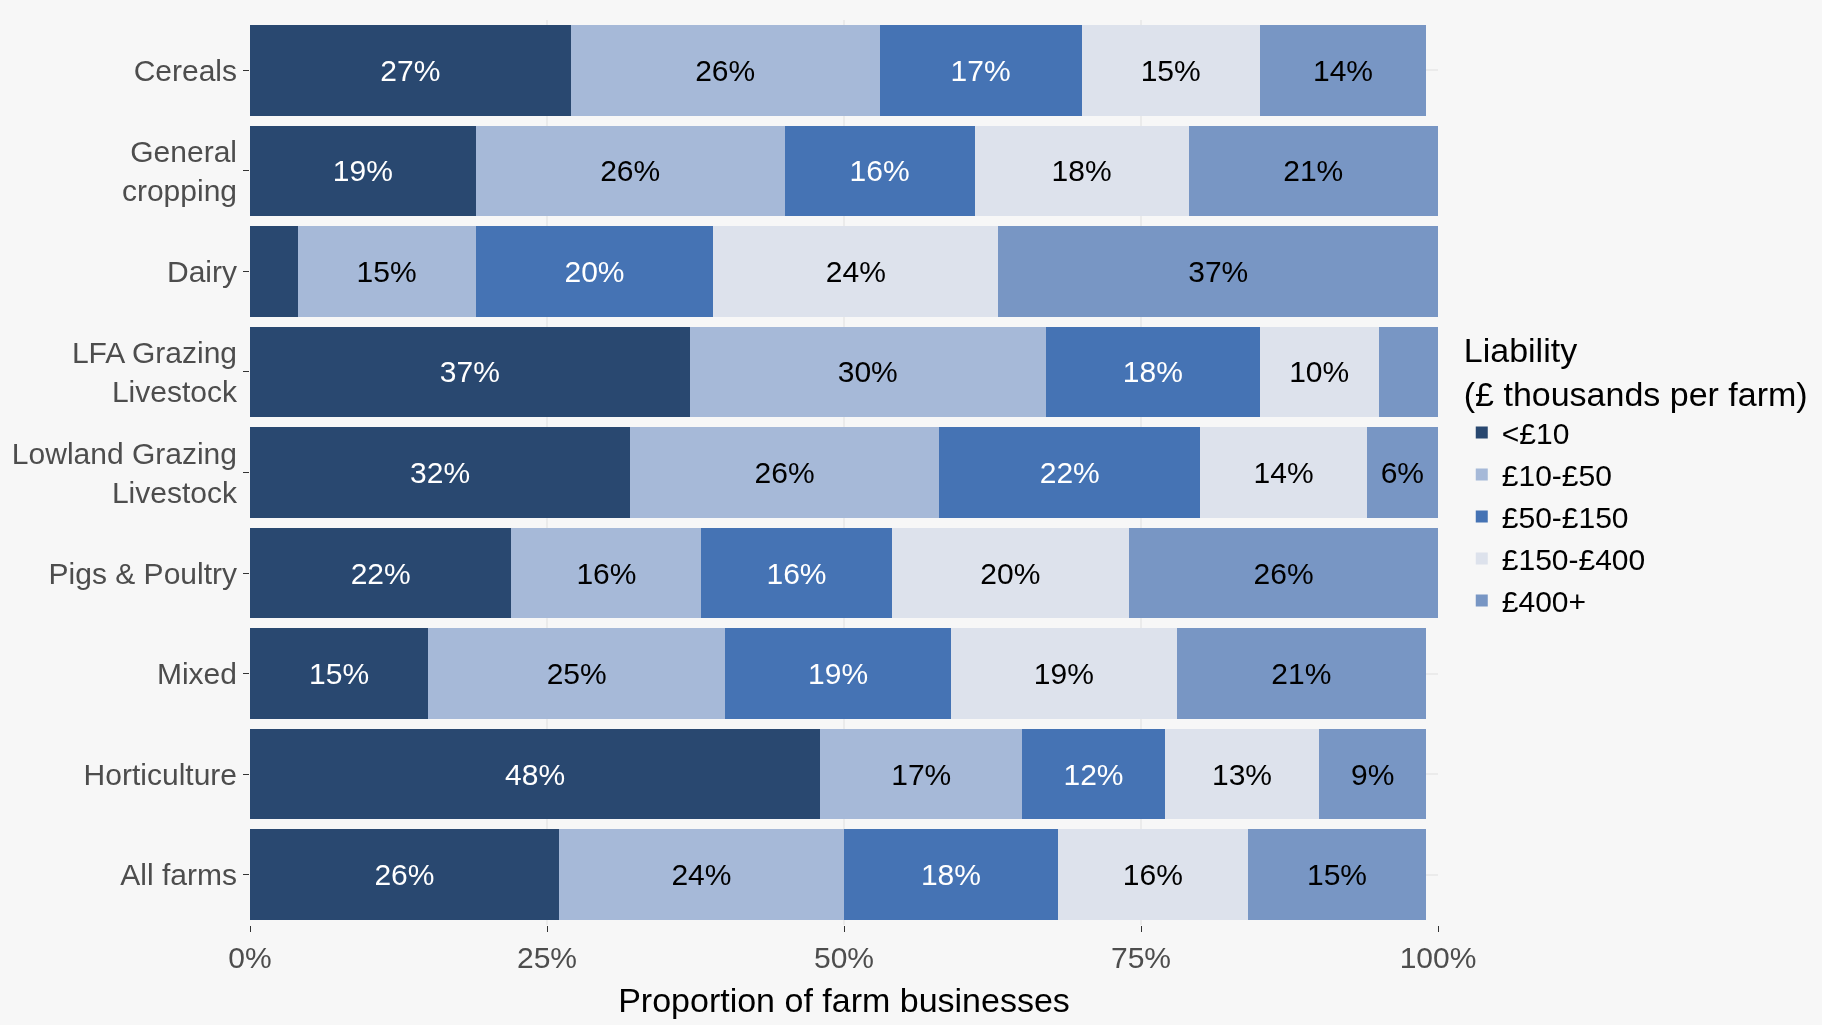  I want to click on y-tick-label: Lowland Grazing Livestock, so click(124, 472).